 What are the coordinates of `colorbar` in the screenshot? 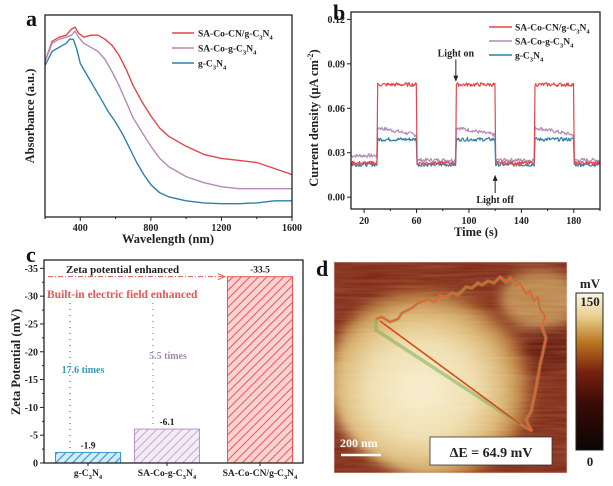 It's located at (589, 371).